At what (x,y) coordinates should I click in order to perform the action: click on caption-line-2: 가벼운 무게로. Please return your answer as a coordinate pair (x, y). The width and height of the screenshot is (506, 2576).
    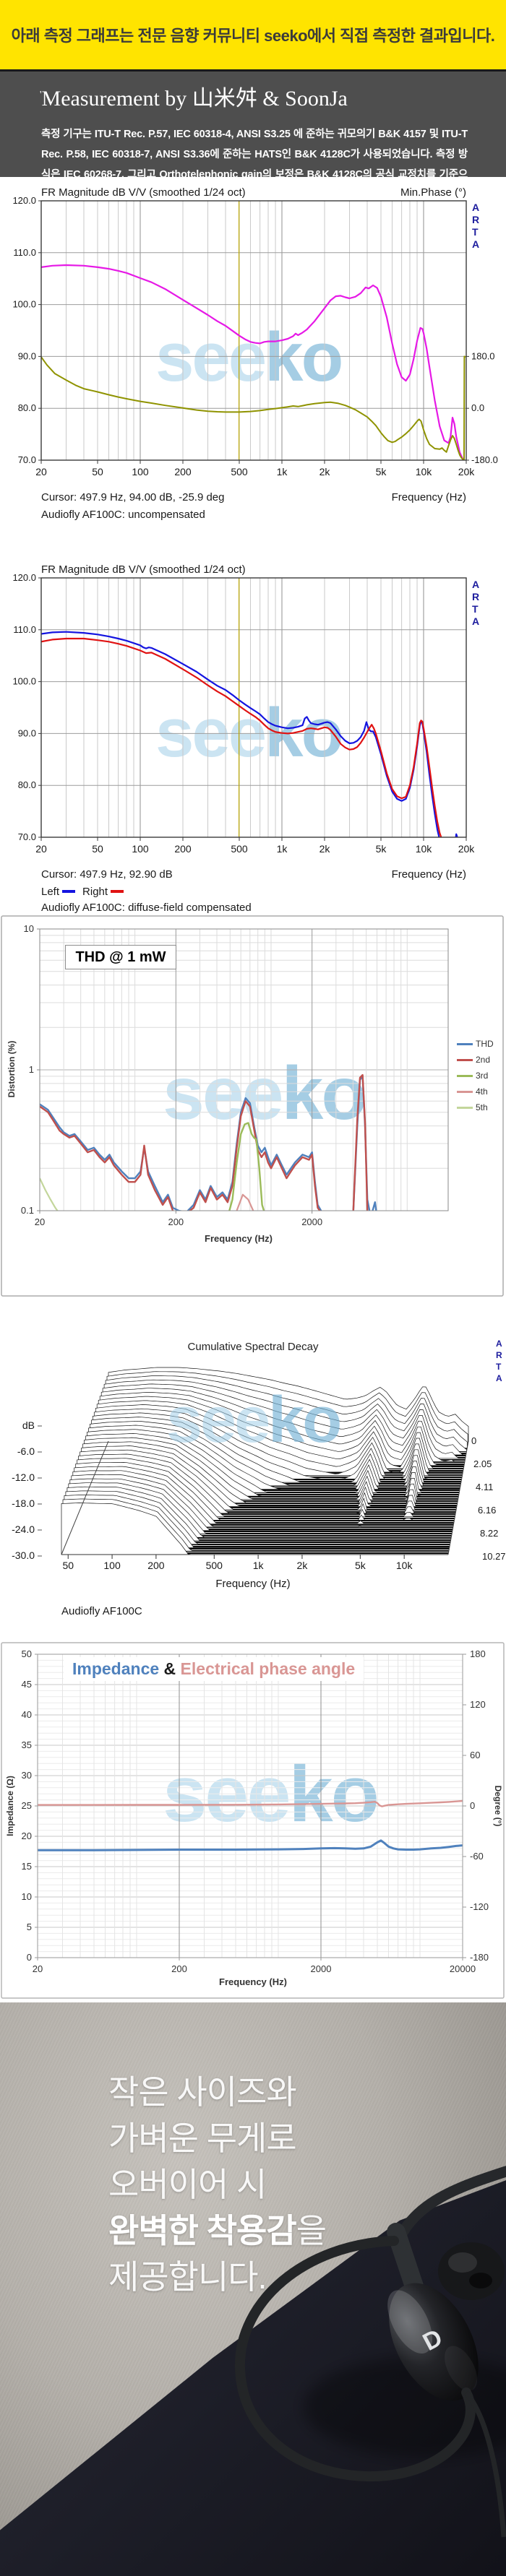
    Looking at the image, I should click on (202, 2138).